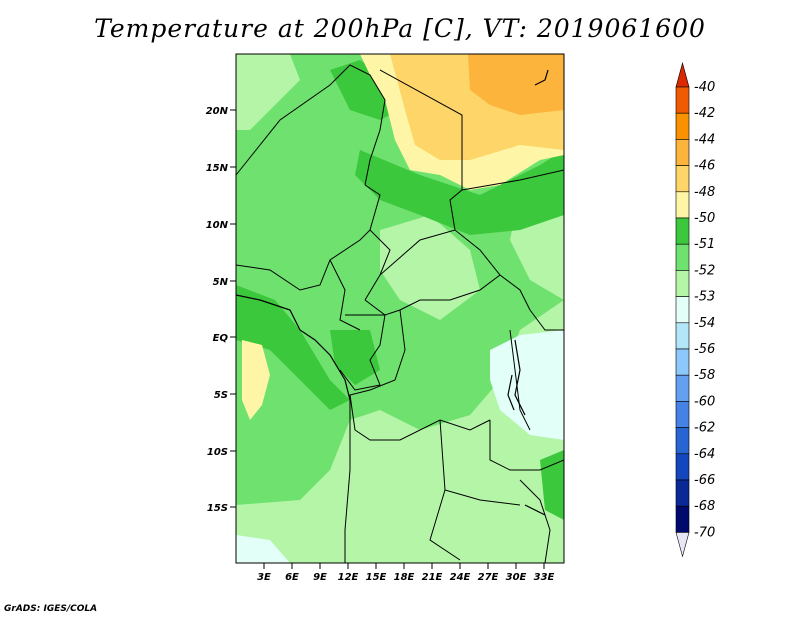 This screenshot has width=800, height=618. I want to click on lon-tick-label: 15E, so click(376, 577).